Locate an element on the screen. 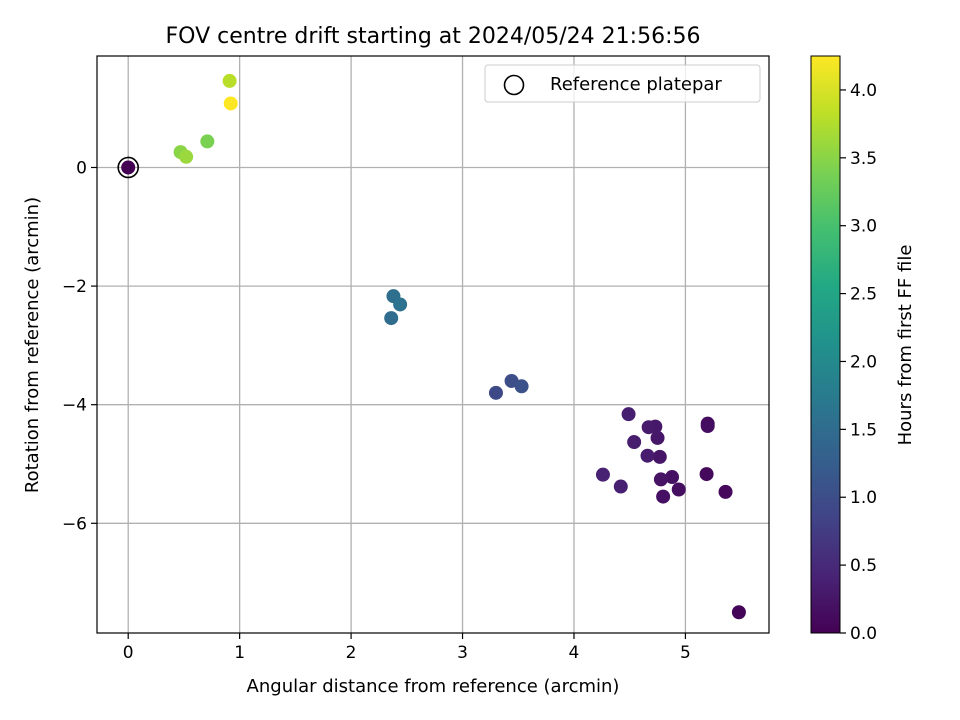 Image resolution: width=960 pixels, height=720 pixels. legend: Reference platepar is located at coordinates (622, 83).